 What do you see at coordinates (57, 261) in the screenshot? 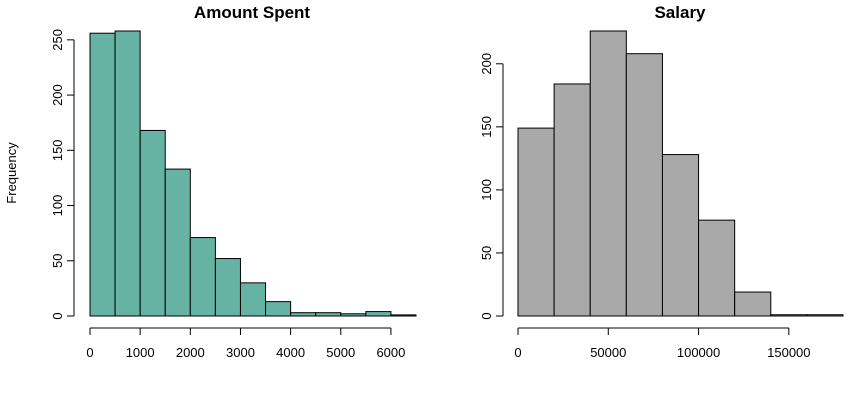
I see `amount-spent-y-tick-label: 50` at bounding box center [57, 261].